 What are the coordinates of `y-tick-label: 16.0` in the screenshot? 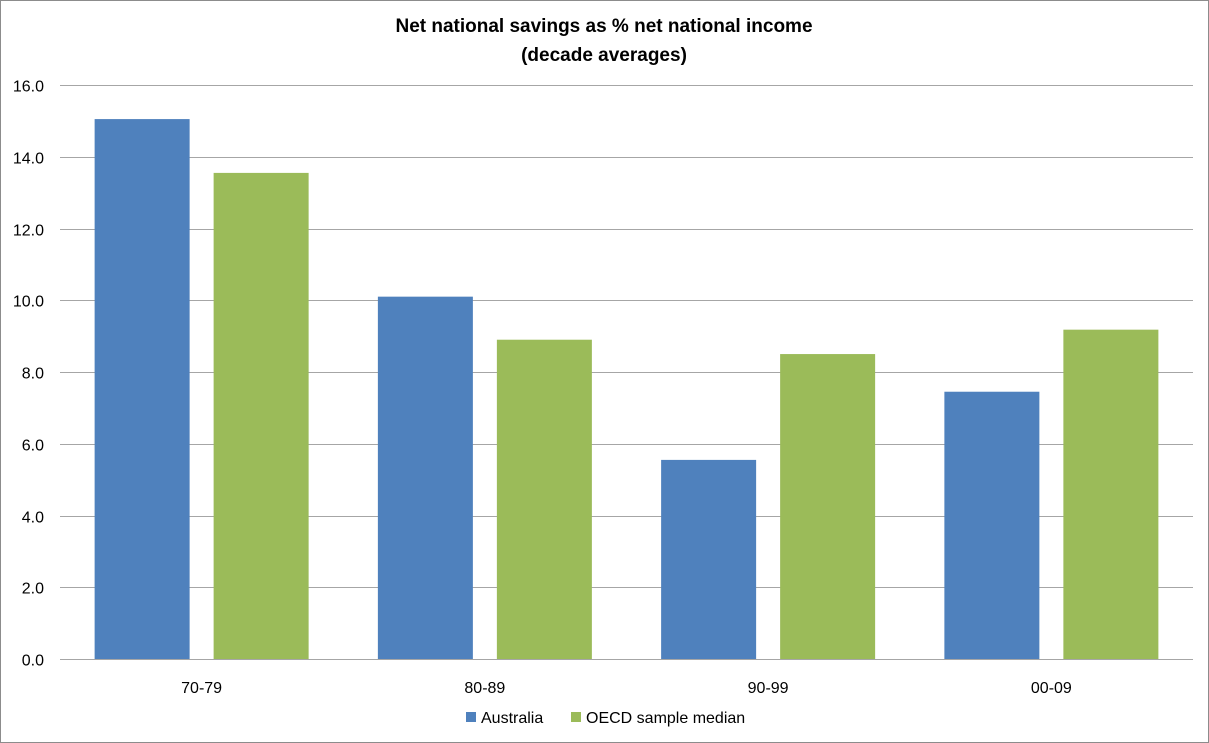 It's located at (28, 87).